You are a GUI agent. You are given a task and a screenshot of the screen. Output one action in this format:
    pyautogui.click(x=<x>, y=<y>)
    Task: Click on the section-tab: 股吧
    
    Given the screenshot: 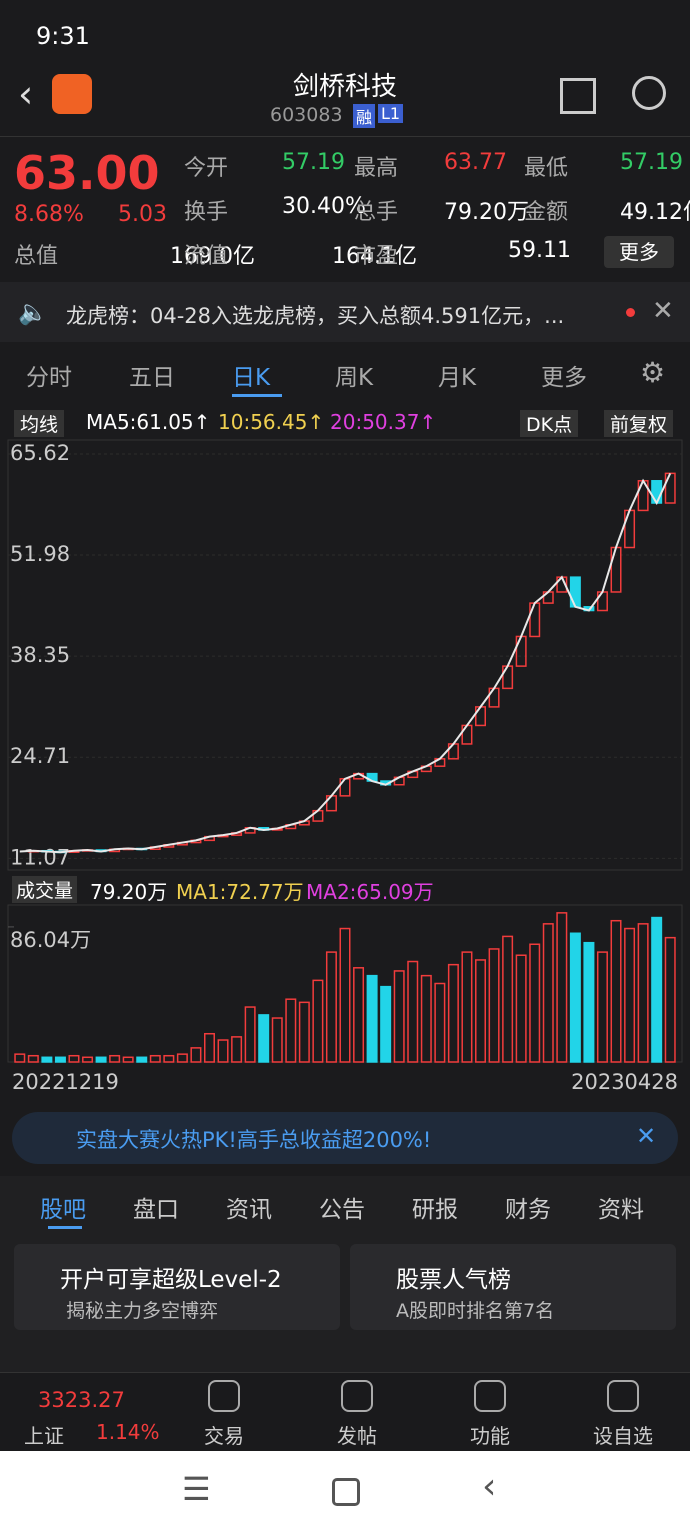 What is the action you would take?
    pyautogui.click(x=63, y=1210)
    